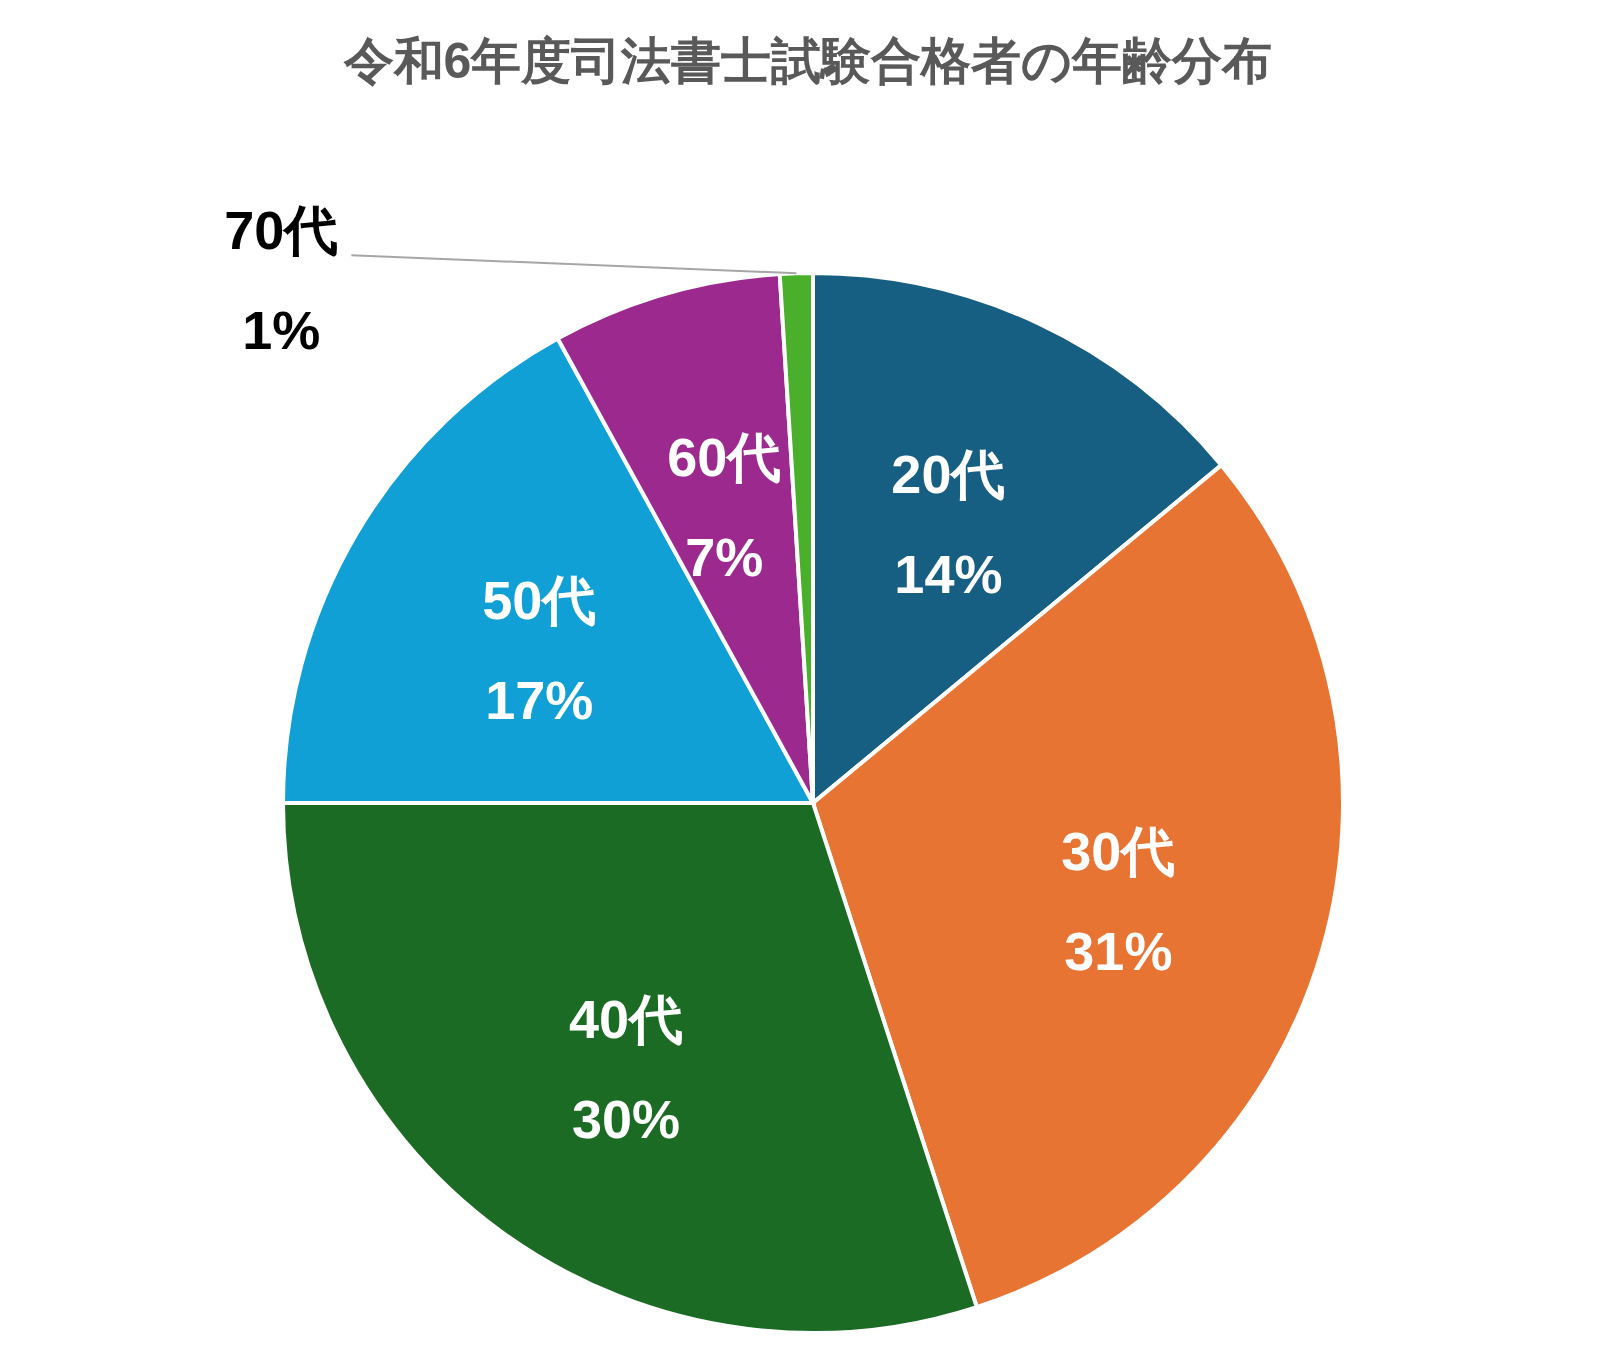 Image resolution: width=1624 pixels, height=1353 pixels. I want to click on slice-label: 50代, so click(539, 600).